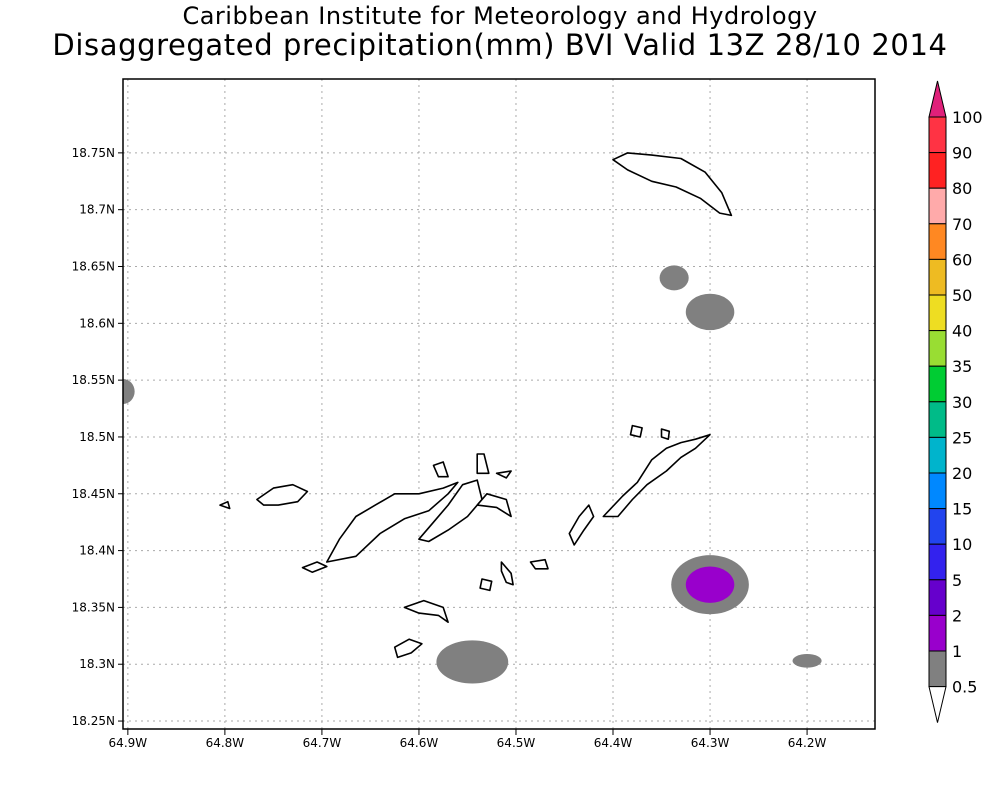 The image size is (1000, 800). Describe the element at coordinates (97, 437) in the screenshot. I see `y-tick-label: 18.5N` at that location.